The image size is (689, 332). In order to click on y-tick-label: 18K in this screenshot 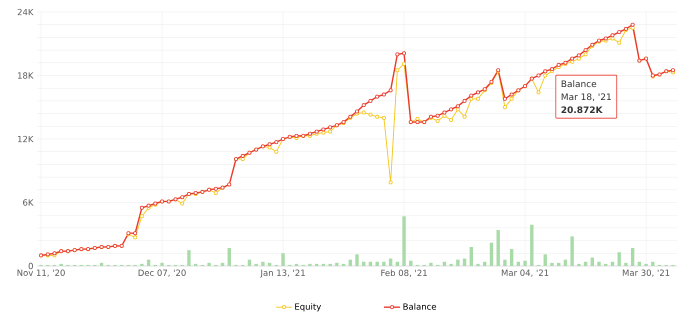, I will do `click(26, 75)`.